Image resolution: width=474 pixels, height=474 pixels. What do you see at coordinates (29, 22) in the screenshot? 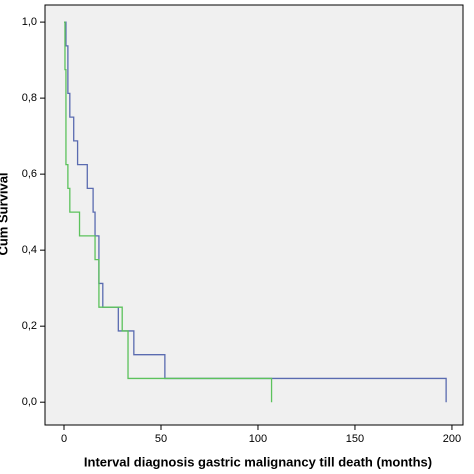
I see `y-tick-label: 1,0` at bounding box center [29, 22].